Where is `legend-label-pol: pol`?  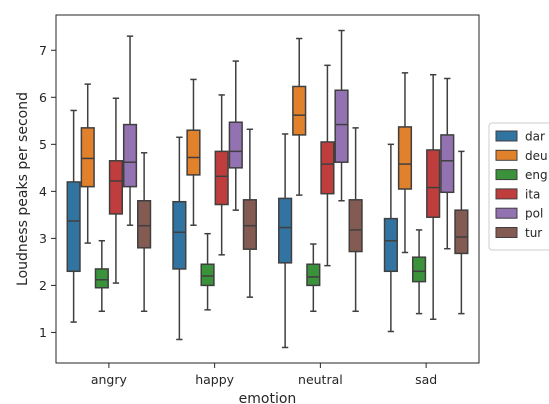
legend-label-pol: pol is located at coordinates (534, 214).